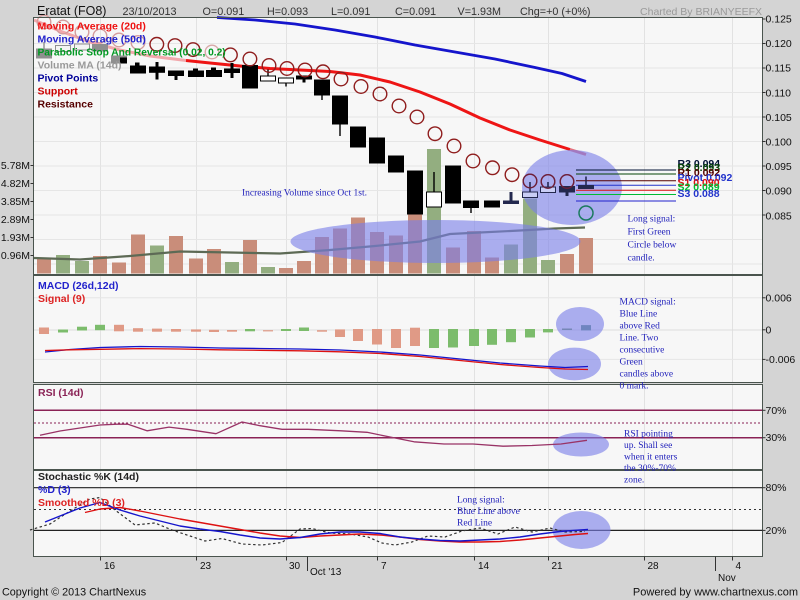 The width and height of the screenshot is (800, 600). I want to click on svg-text: 0.105, so click(779, 118).